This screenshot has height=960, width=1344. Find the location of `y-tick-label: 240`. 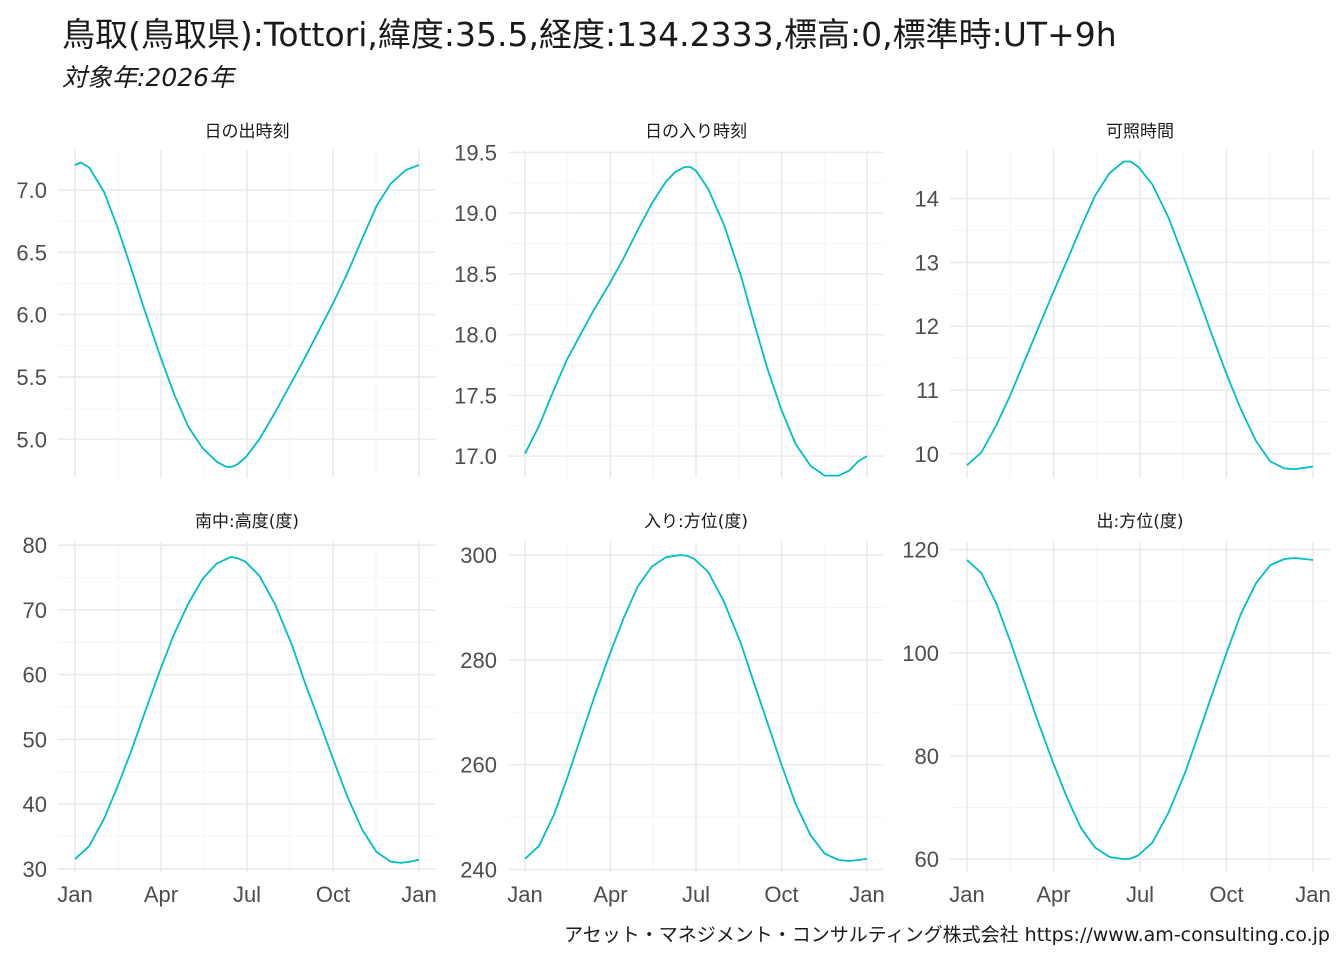

y-tick-label: 240 is located at coordinates (478, 869).